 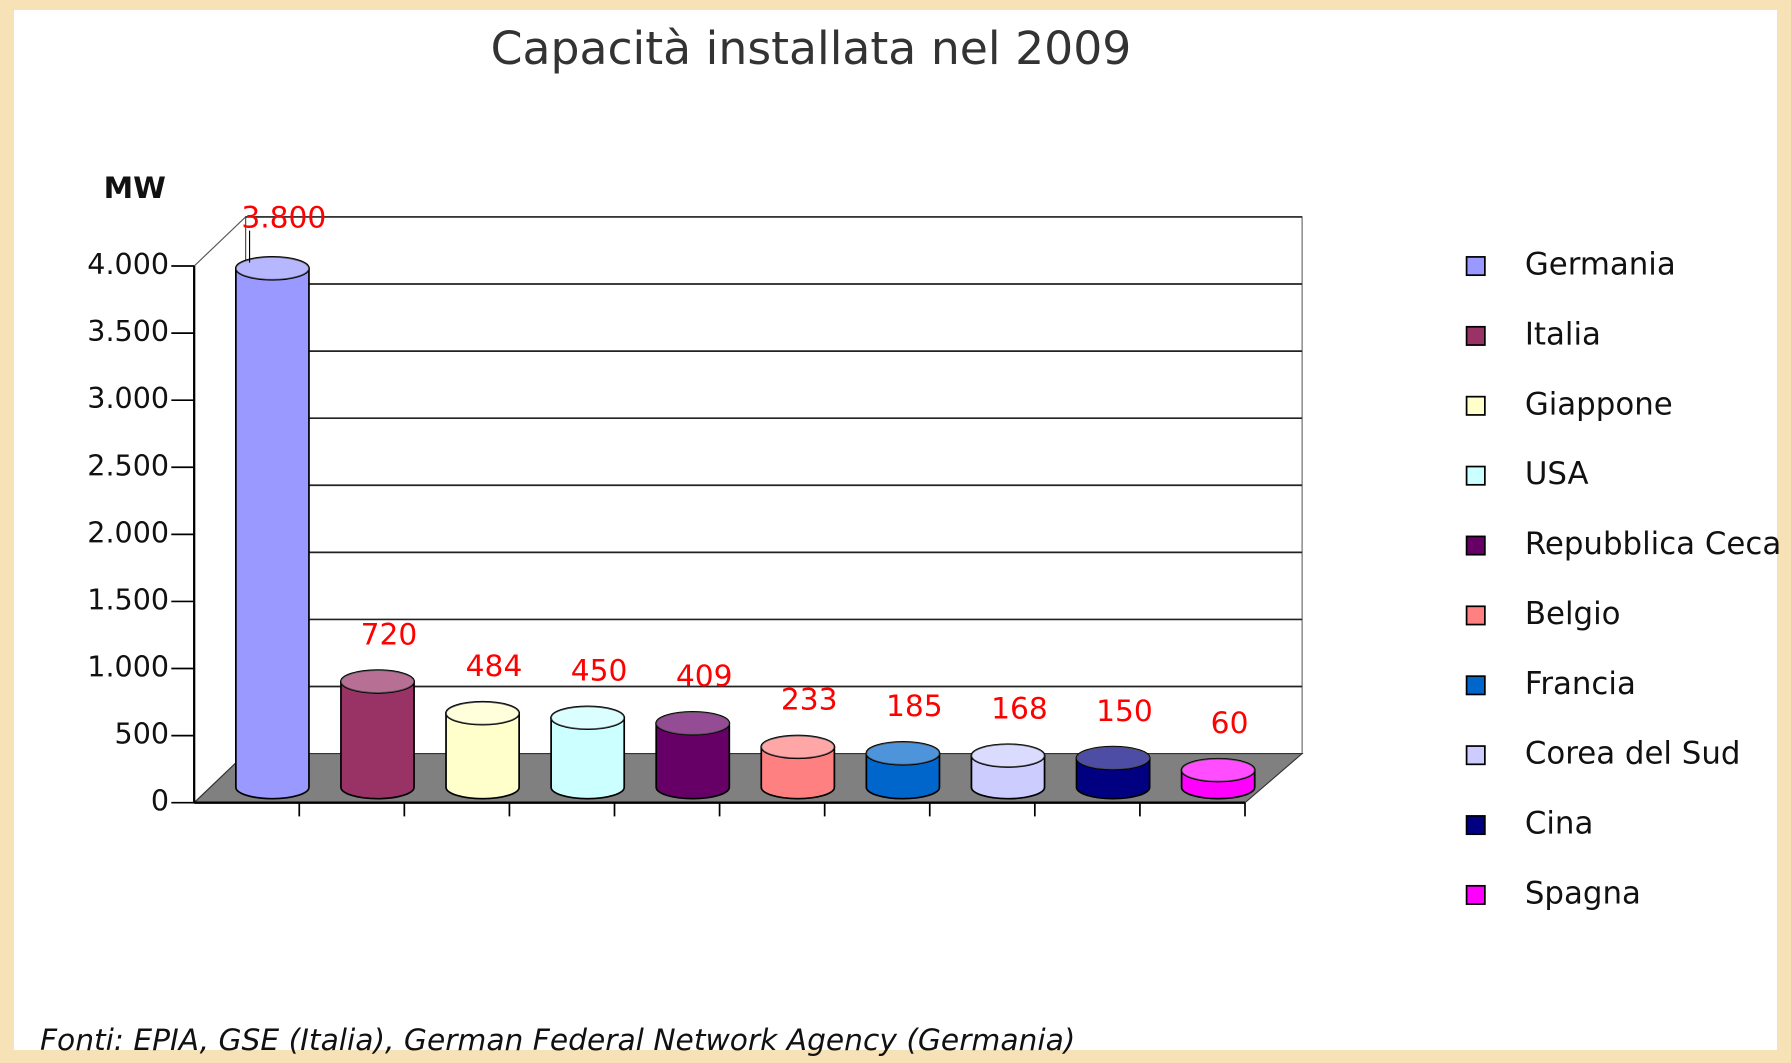 I want to click on y-axis-label: MW, so click(x=135, y=188).